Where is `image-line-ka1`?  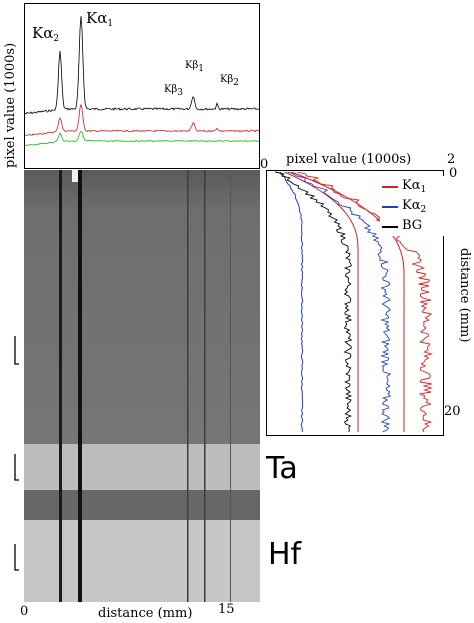
image-line-ka1 is located at coordinates (80, 386).